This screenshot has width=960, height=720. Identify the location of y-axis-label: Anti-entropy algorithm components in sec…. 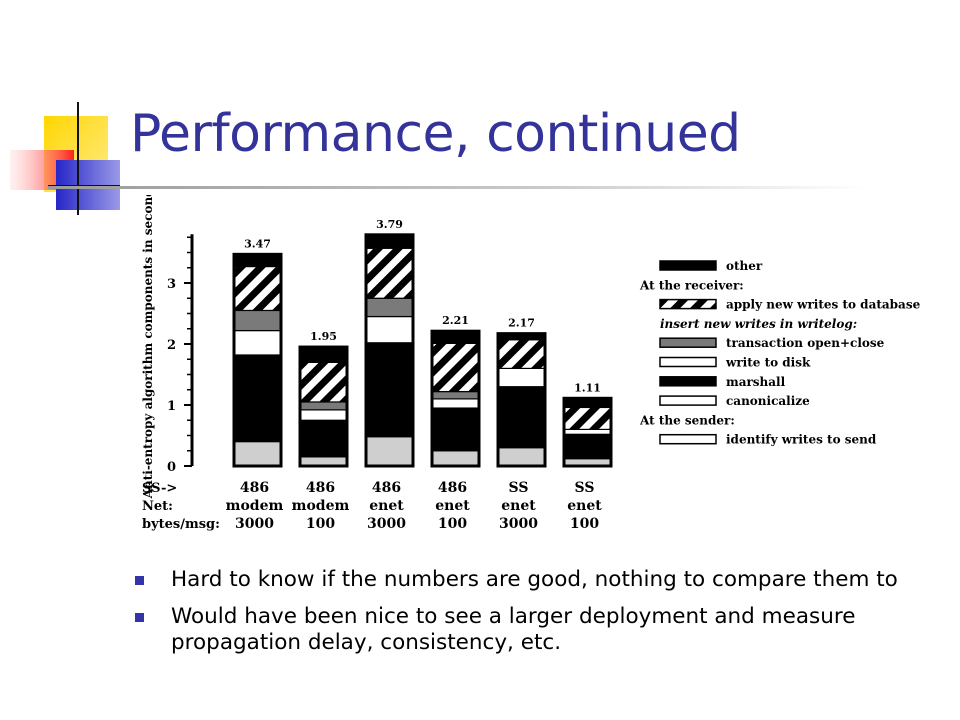
(148, 347).